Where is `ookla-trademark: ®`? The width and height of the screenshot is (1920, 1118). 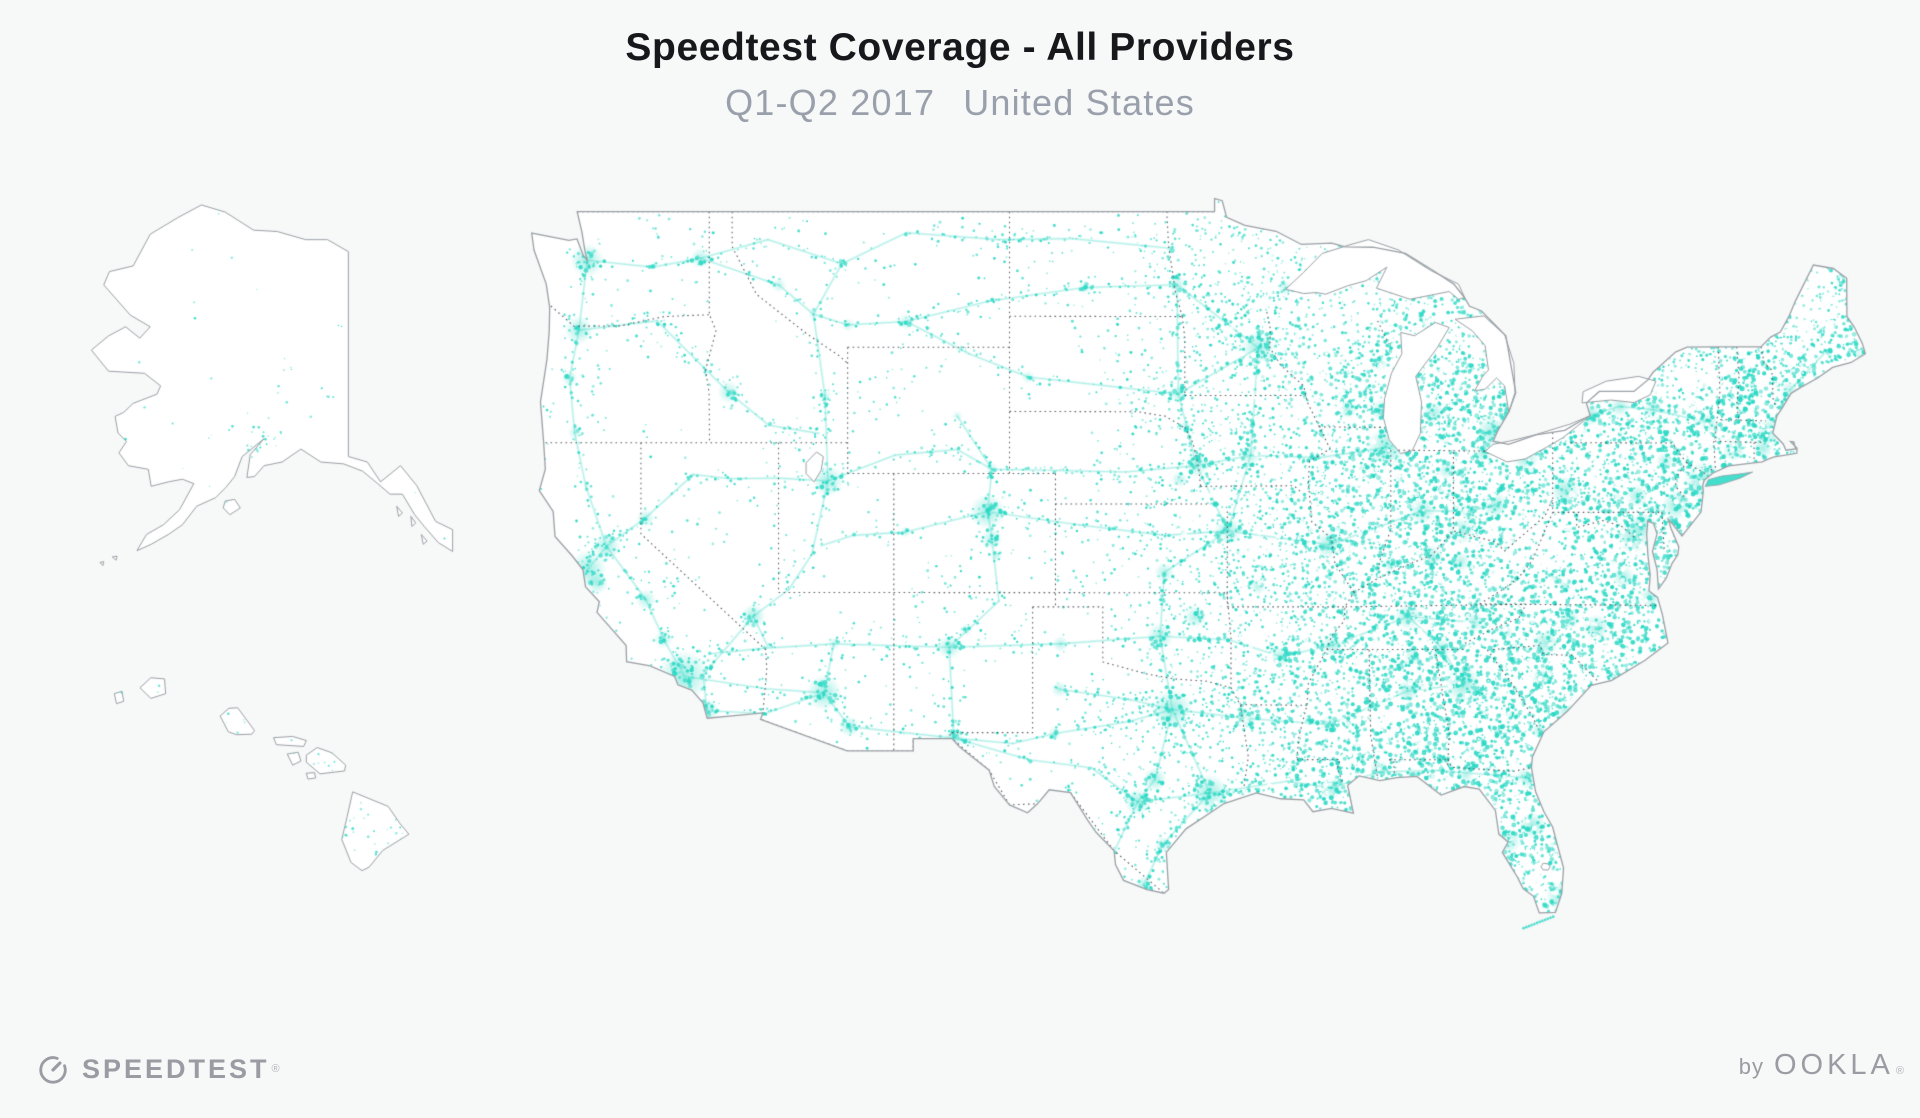
ookla-trademark: ® is located at coordinates (1899, 1071).